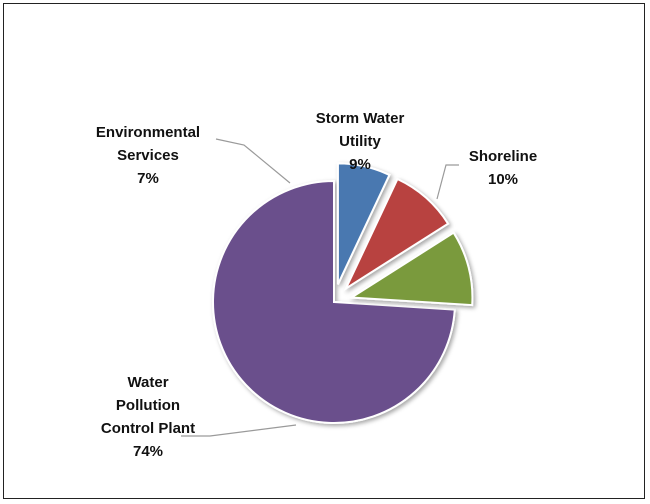 The width and height of the screenshot is (650, 504). Describe the element at coordinates (360, 141) in the screenshot. I see `slice-label-storm-water-utility: Storm Water Utility 9%` at that location.